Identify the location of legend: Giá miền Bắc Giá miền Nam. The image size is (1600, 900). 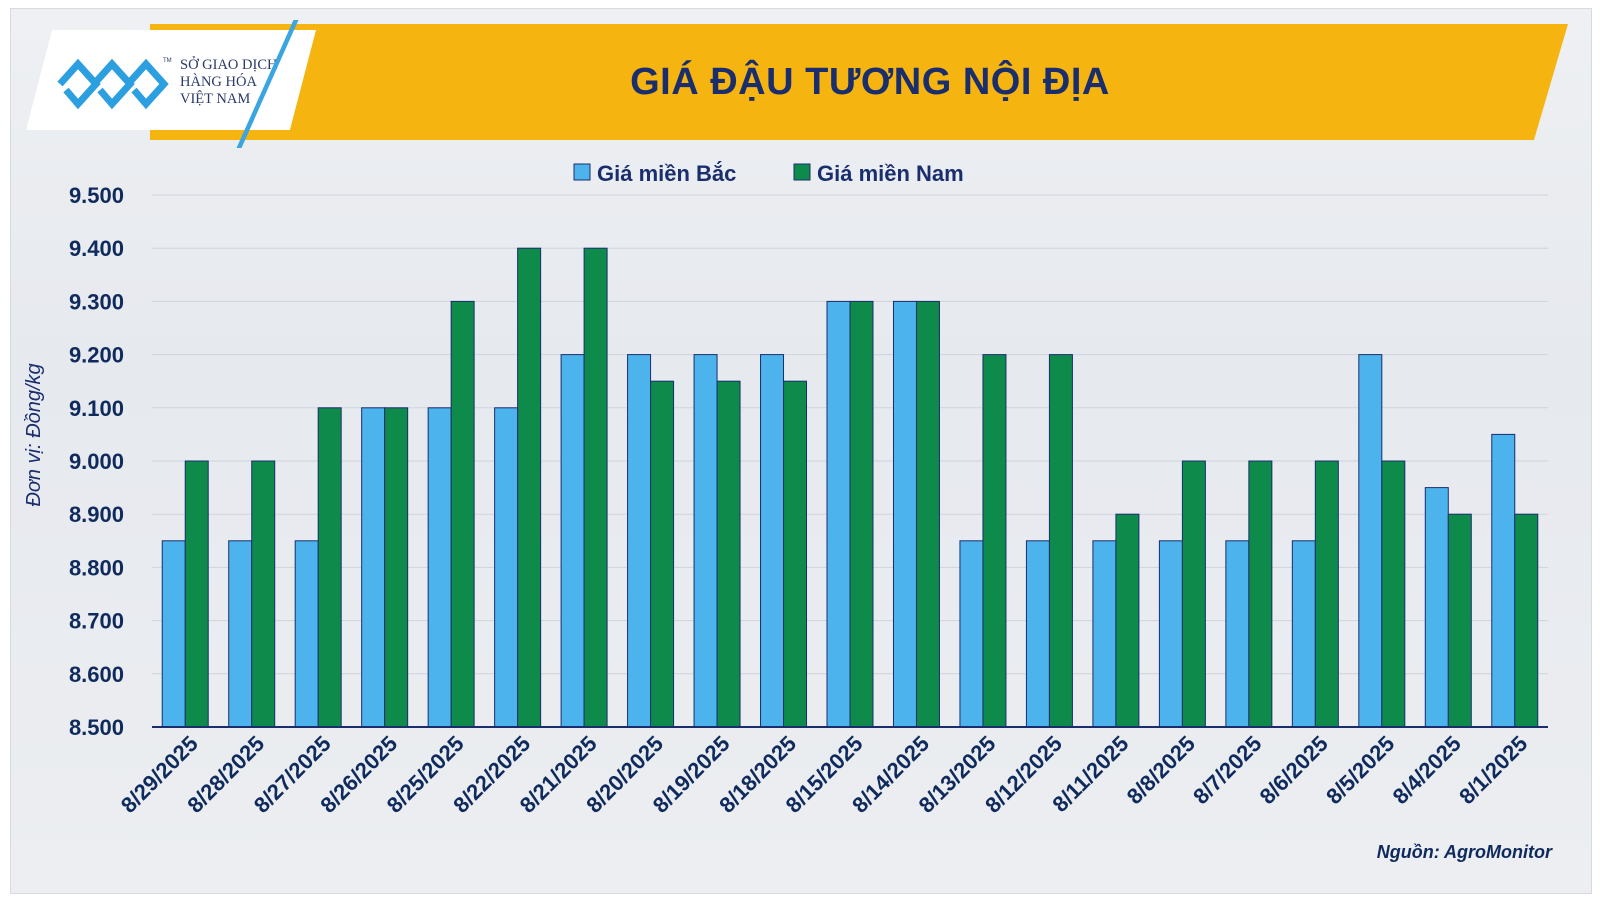
(768, 173).